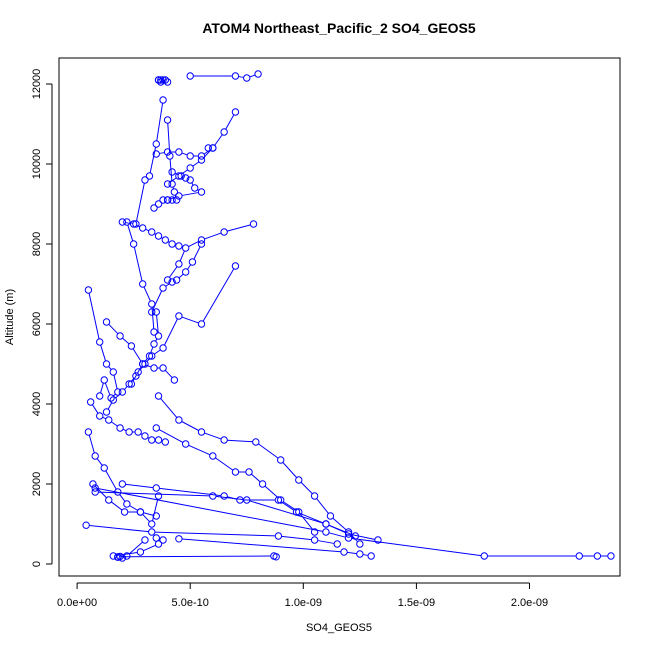 The image size is (650, 650). Describe the element at coordinates (37, 404) in the screenshot. I see `y-tick-label: 4000` at that location.